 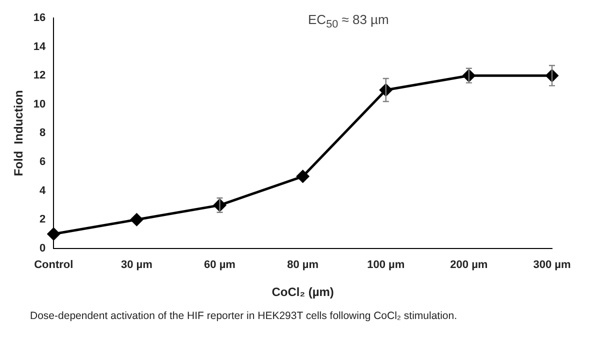 What do you see at coordinates (43, 133) in the screenshot?
I see `y-tick-label: 8` at bounding box center [43, 133].